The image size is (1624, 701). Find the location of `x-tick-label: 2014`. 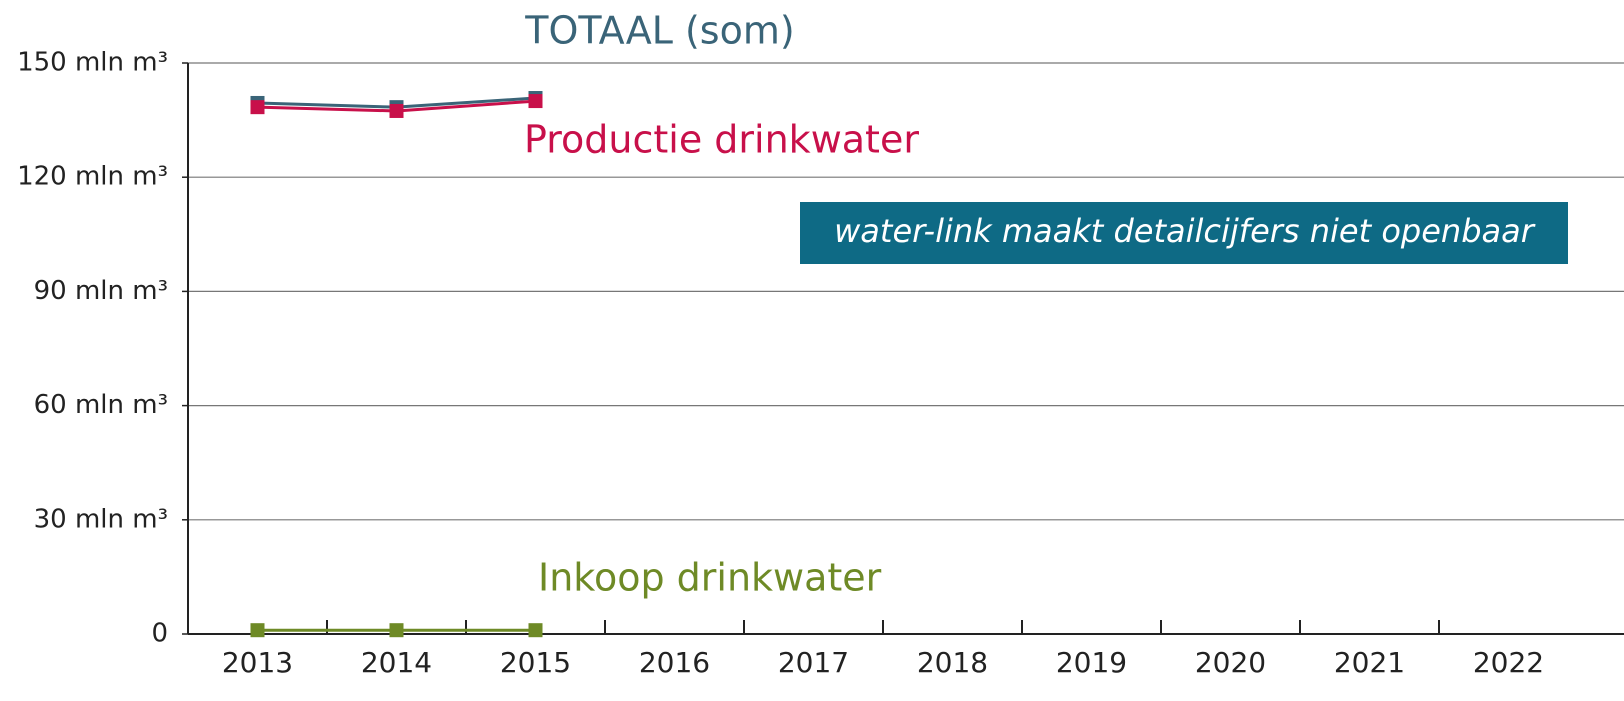

x-tick-label: 2014 is located at coordinates (396, 662).